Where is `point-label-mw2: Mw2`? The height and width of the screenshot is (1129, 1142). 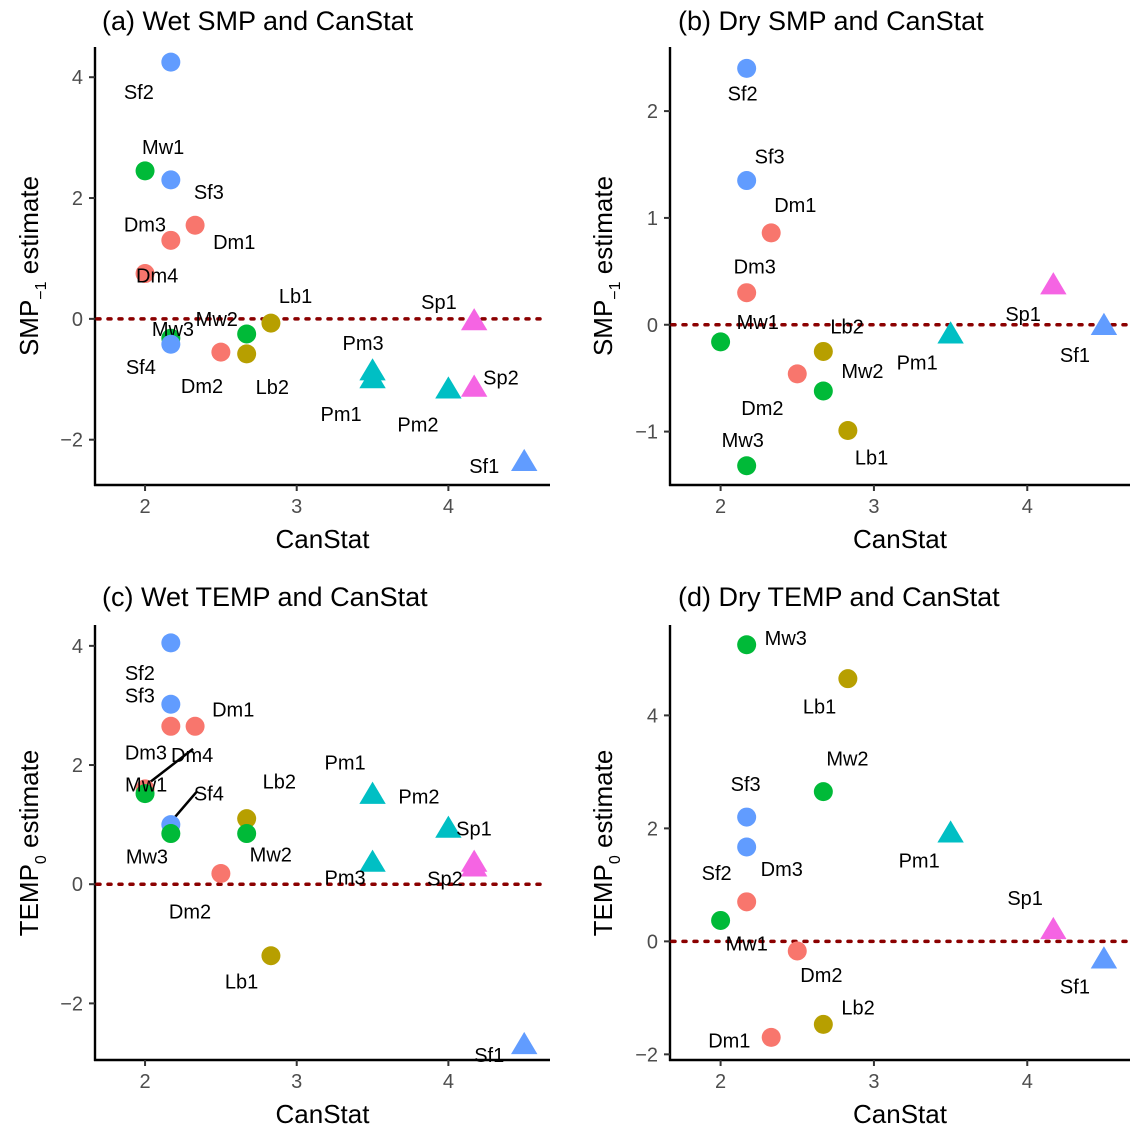
point-label-mw2: Mw2 is located at coordinates (217, 320).